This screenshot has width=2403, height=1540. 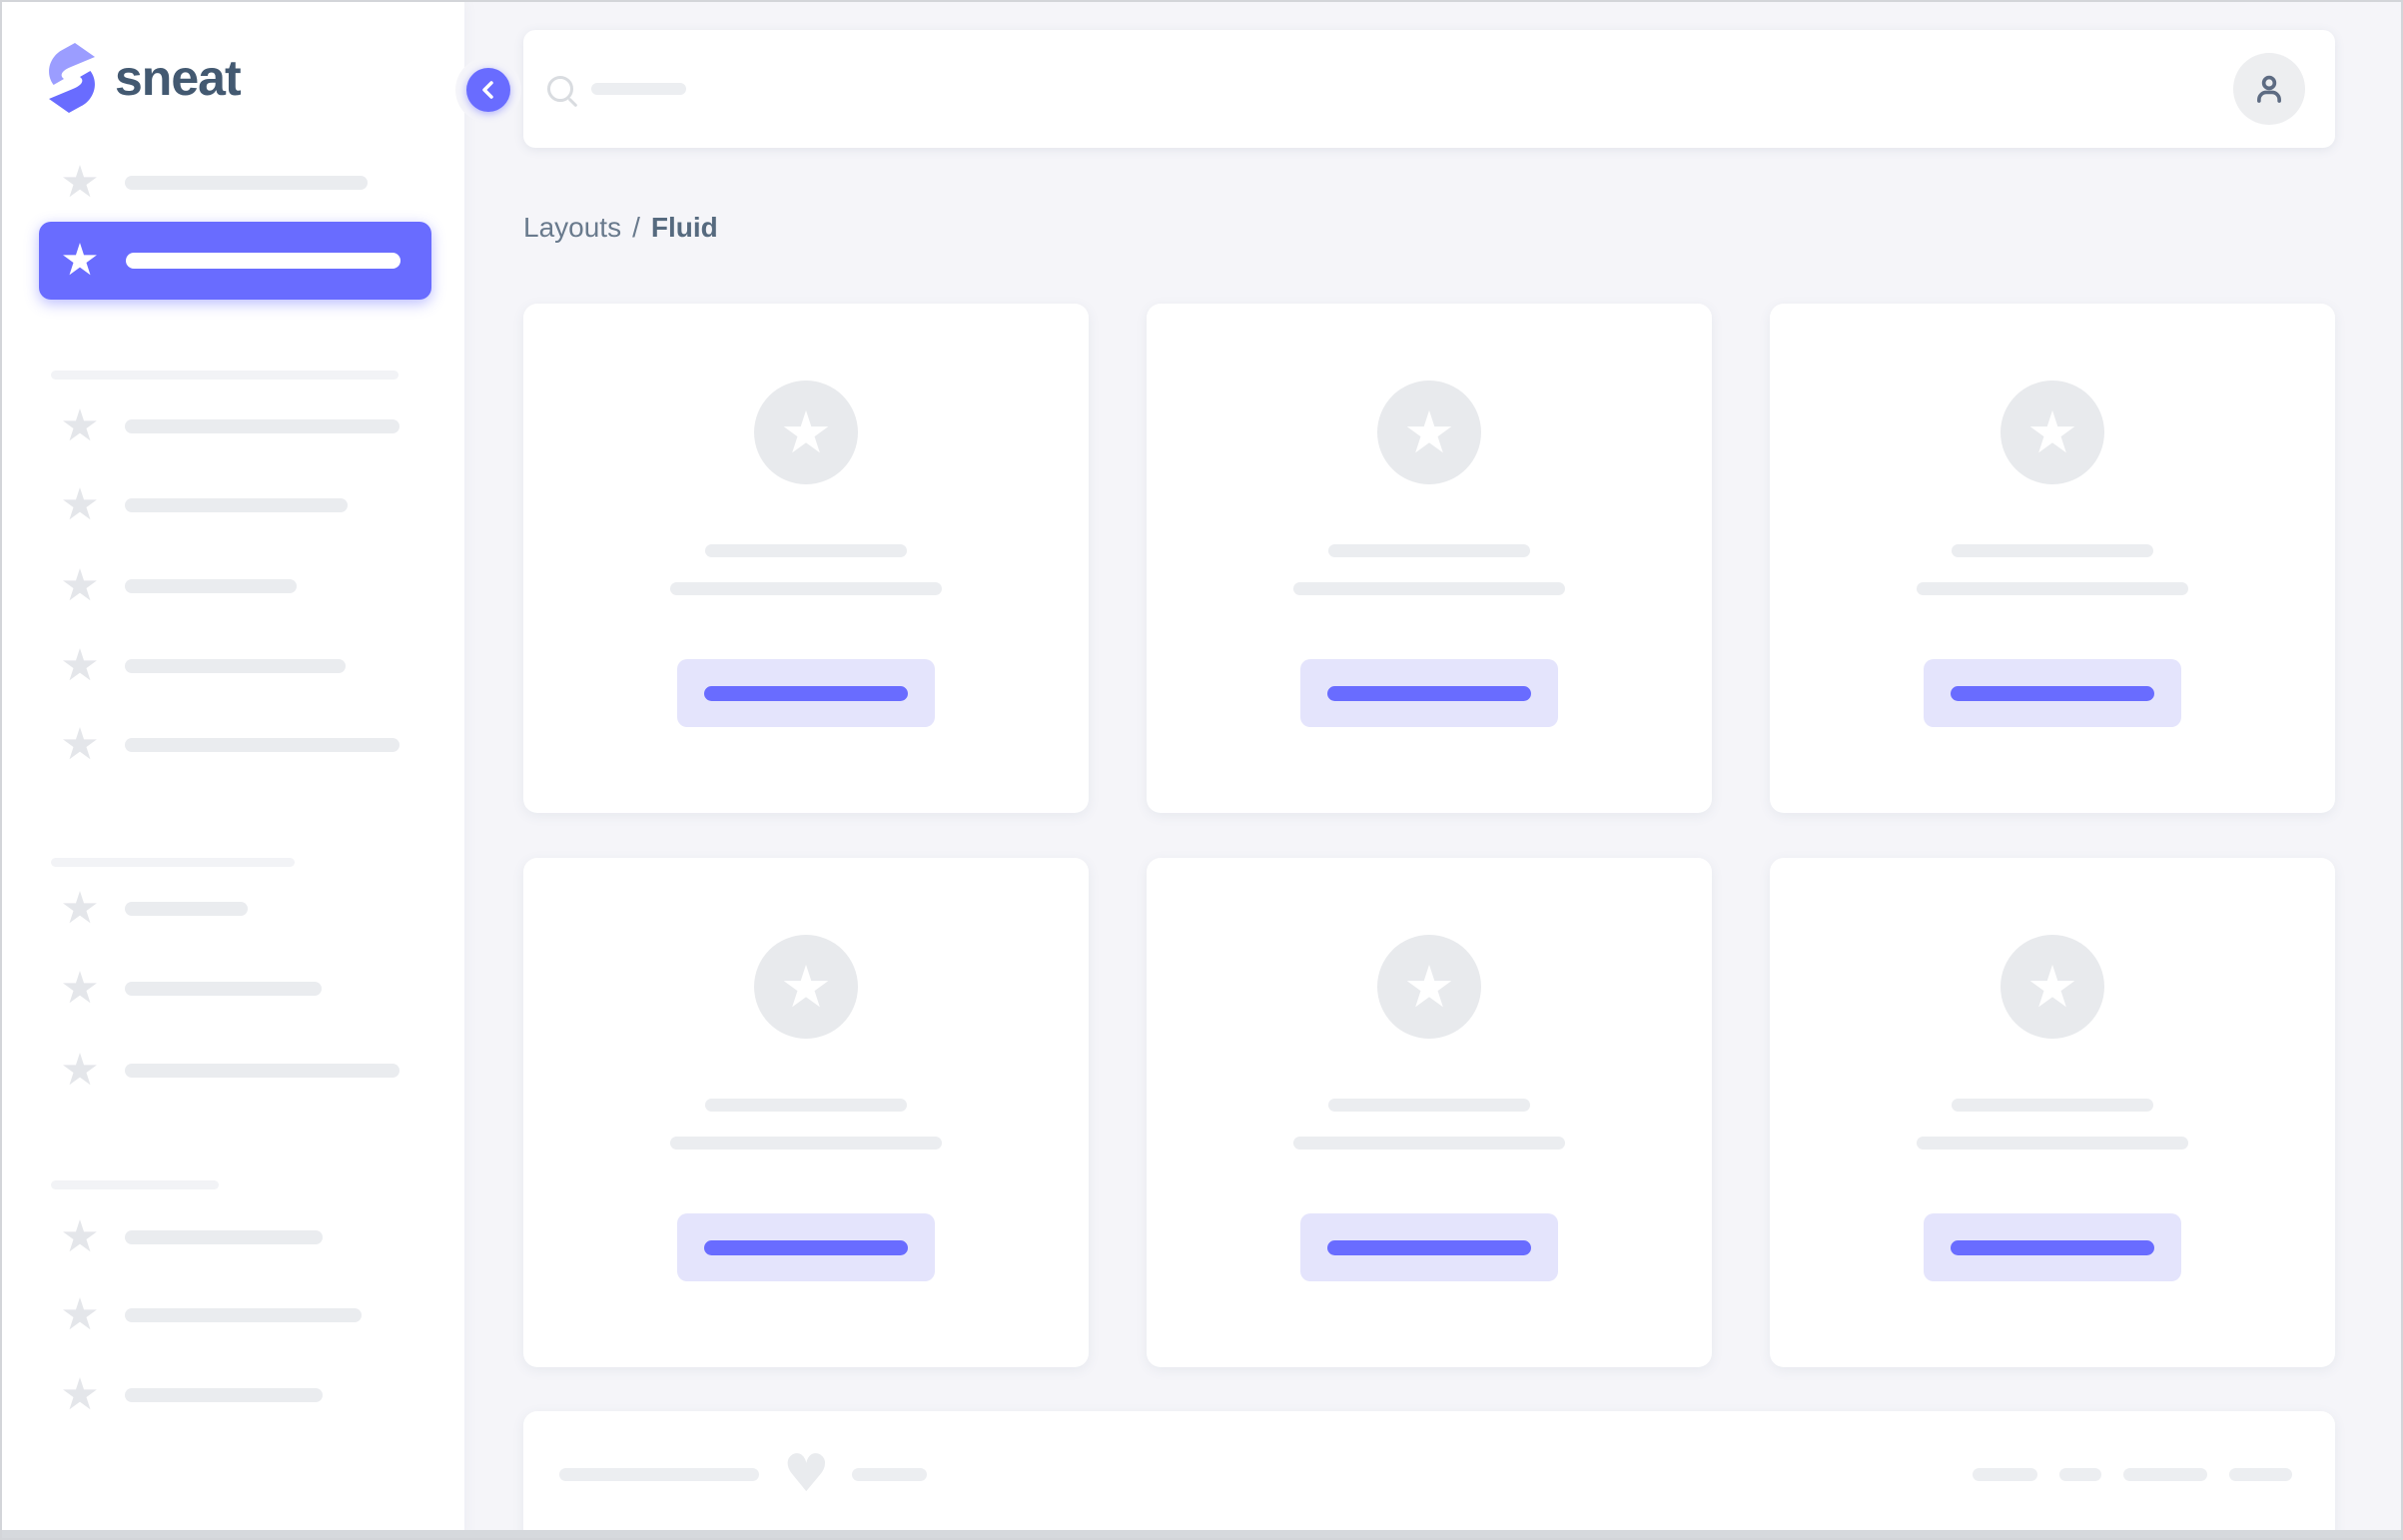 I want to click on user-icon, so click(x=2269, y=89).